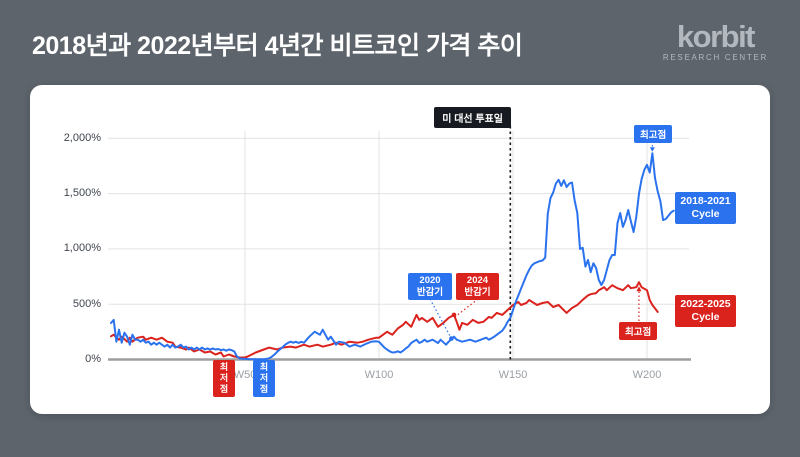 Image resolution: width=800 pixels, height=457 pixels. I want to click on y-axis-tick-label: 1,500%, so click(82, 193).